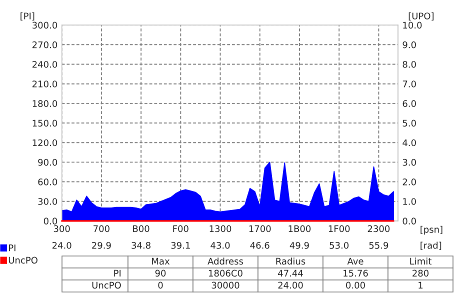  Describe the element at coordinates (409, 84) in the screenshot. I see `y2-tick-label: 7.0` at that location.